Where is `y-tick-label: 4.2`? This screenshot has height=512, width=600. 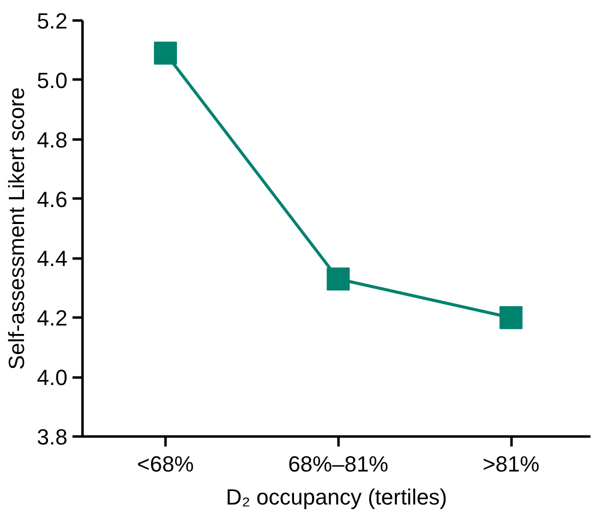
y-tick-label: 4.2 is located at coordinates (52, 318).